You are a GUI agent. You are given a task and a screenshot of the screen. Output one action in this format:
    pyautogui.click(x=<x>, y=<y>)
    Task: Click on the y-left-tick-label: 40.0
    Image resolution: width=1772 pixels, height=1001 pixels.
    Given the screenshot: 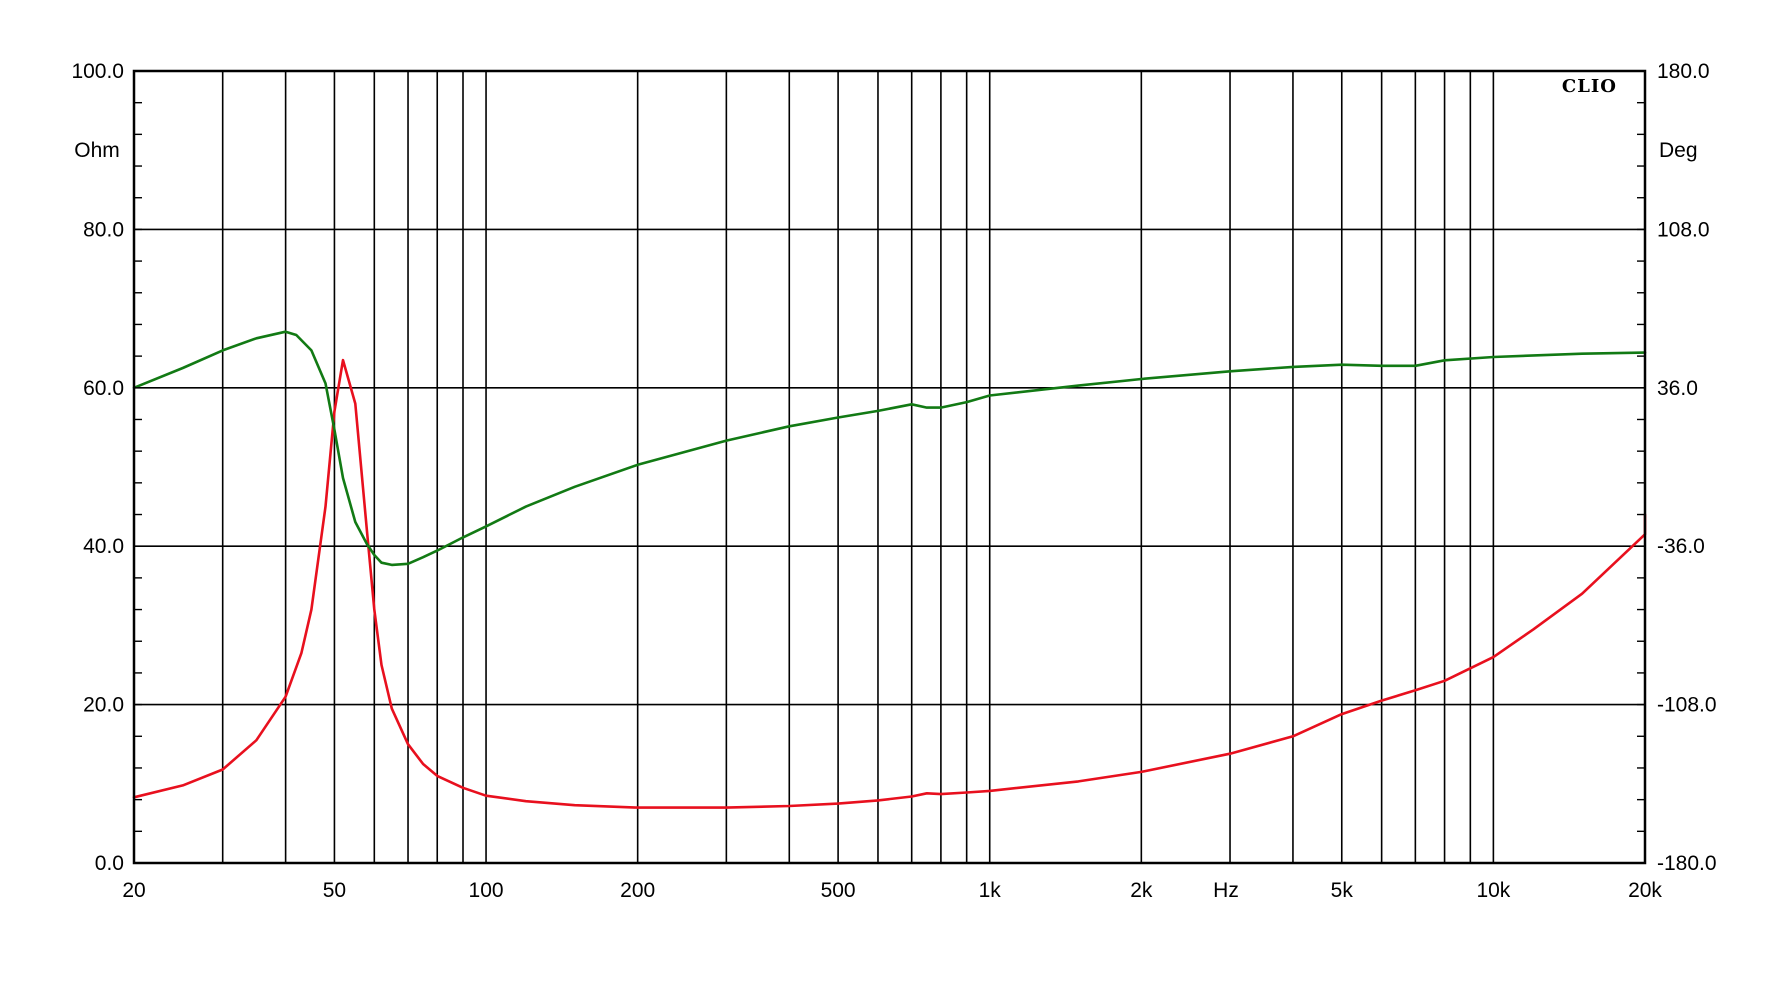 What is the action you would take?
    pyautogui.click(x=103, y=546)
    